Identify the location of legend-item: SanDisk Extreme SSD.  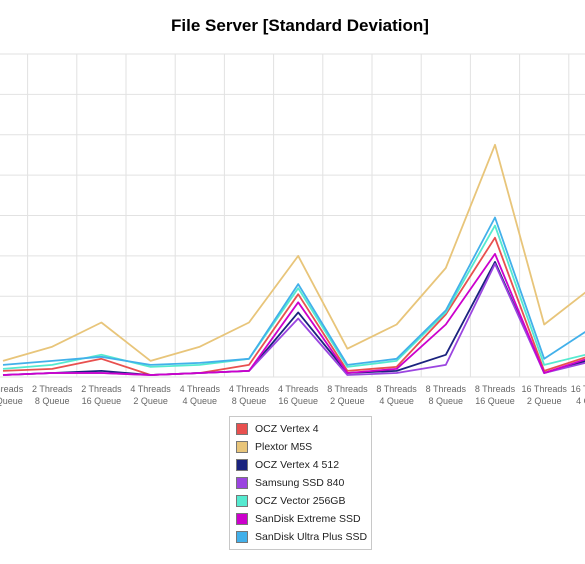
(300, 519).